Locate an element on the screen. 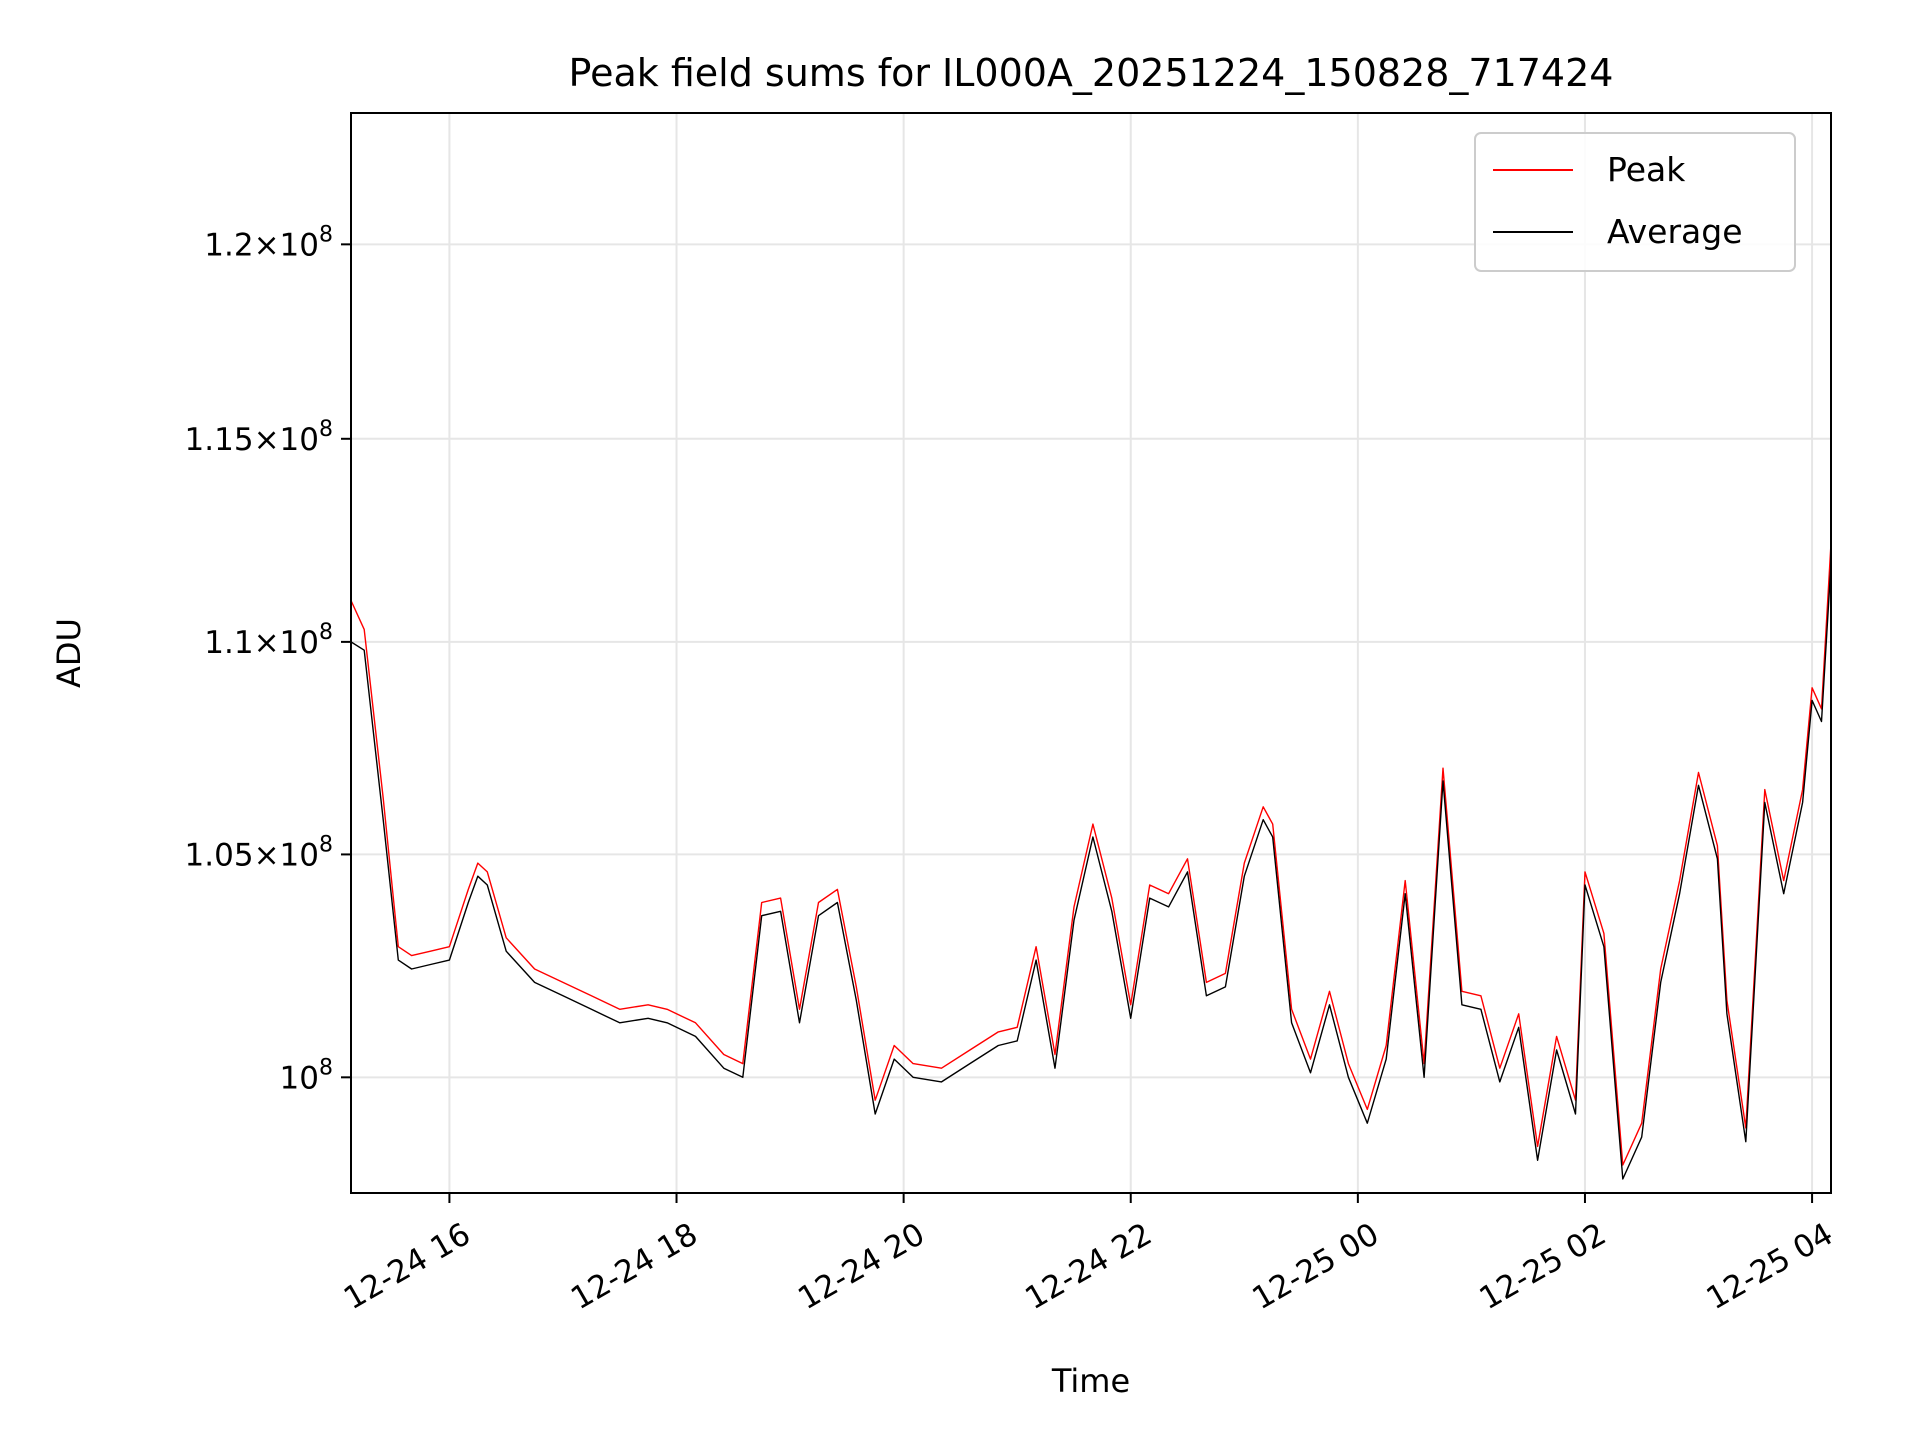  y-axis: 108 1.05×108 1.1×108 1.15×108 1.2×108 is located at coordinates (268, 659).